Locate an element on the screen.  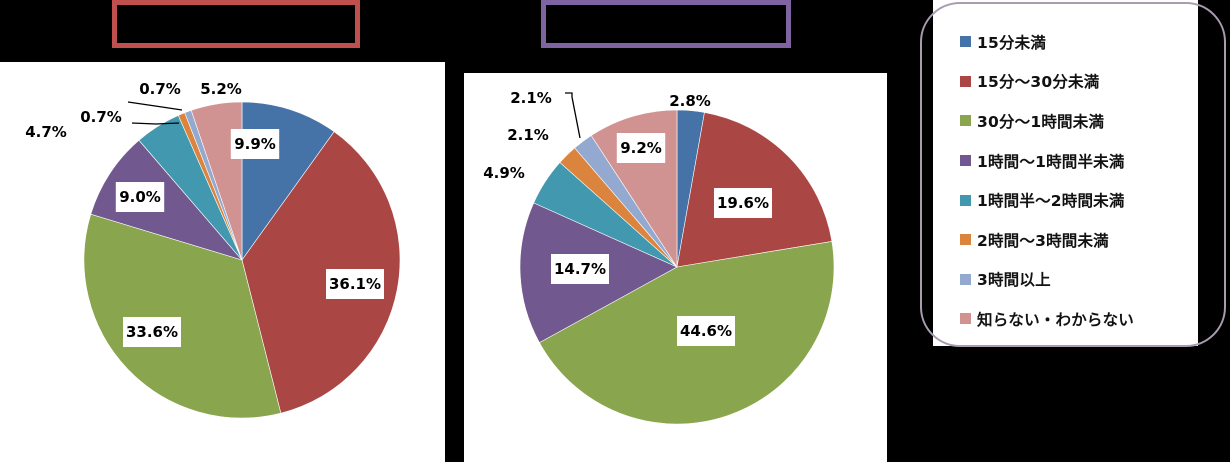
svg-text: 9.9% is located at coordinates (255, 144).